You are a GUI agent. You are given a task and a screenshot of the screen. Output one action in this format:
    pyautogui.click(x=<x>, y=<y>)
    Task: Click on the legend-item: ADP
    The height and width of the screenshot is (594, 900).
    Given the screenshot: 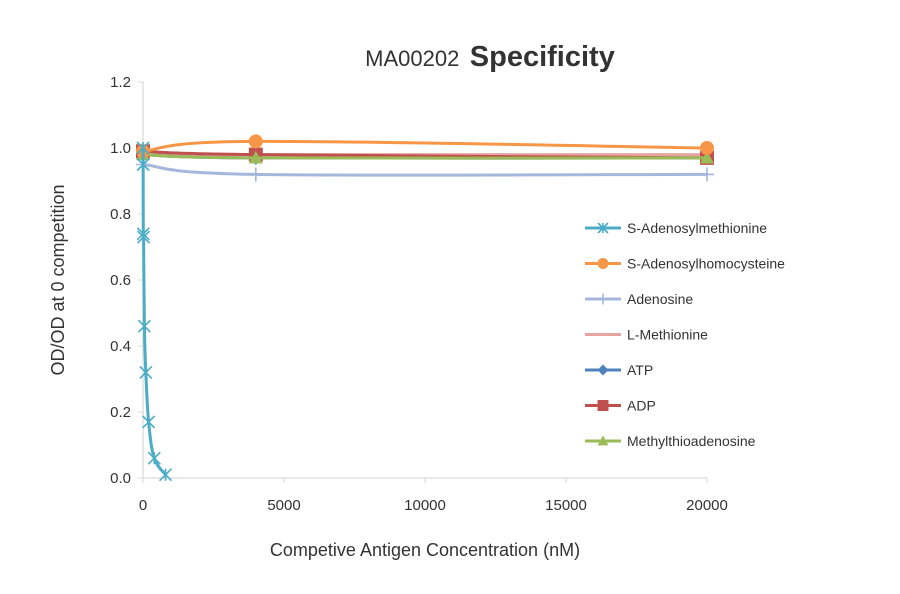 What is the action you would take?
    pyautogui.click(x=620, y=406)
    